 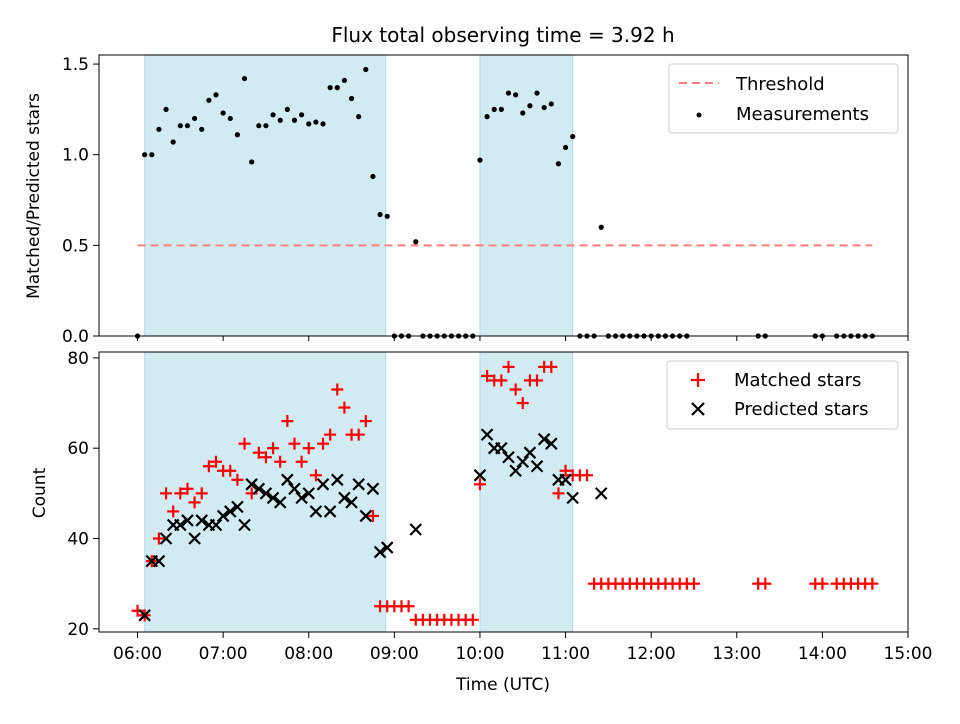 What do you see at coordinates (565, 654) in the screenshot?
I see `x-tick-label: 11:00` at bounding box center [565, 654].